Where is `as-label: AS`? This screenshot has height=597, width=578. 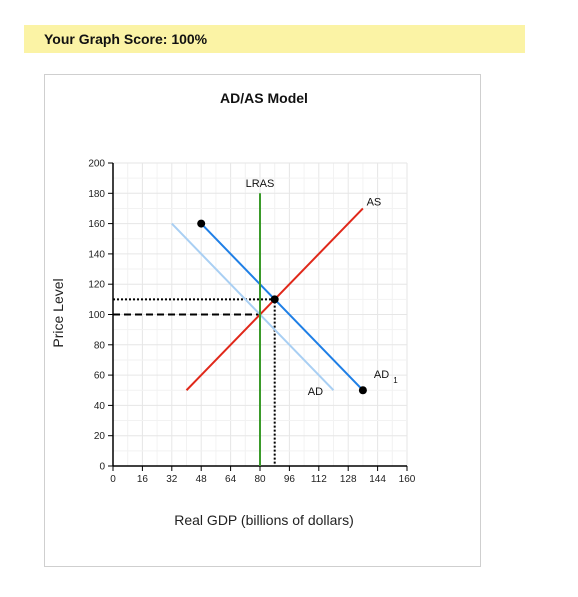 as-label: AS is located at coordinates (374, 202).